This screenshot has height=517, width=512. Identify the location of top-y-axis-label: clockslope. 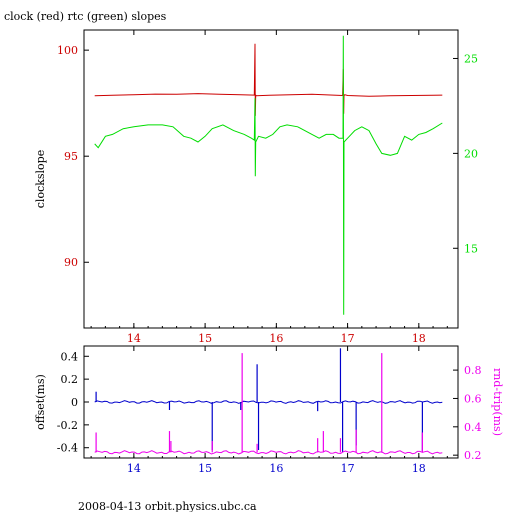
(40, 179).